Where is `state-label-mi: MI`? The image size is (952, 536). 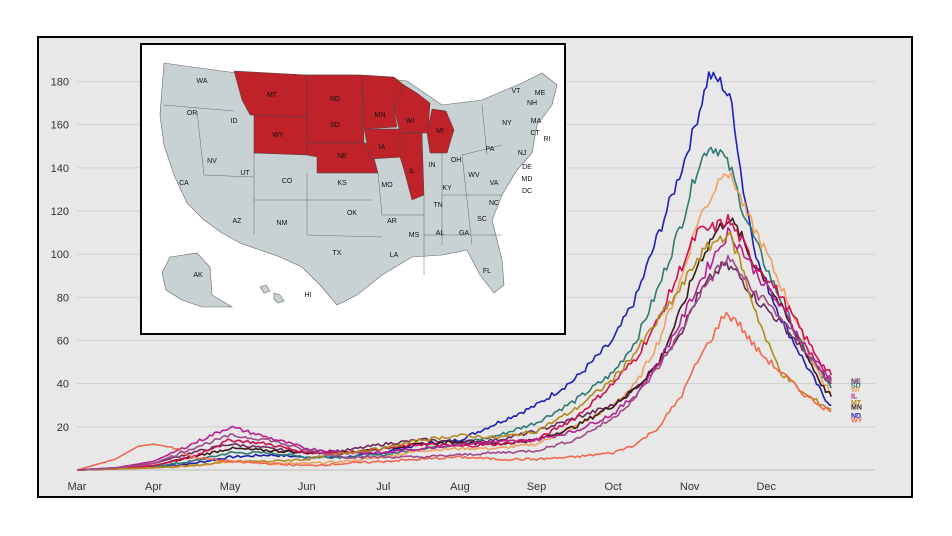 state-label-mi: MI is located at coordinates (440, 131).